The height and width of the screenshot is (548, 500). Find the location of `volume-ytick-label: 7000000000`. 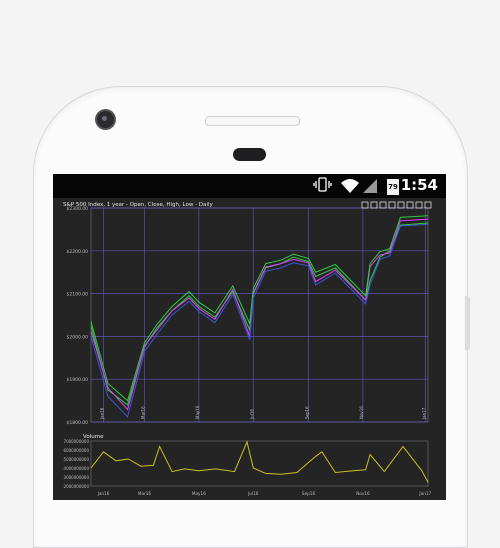

volume-ytick-label: 7000000000 is located at coordinates (77, 441).